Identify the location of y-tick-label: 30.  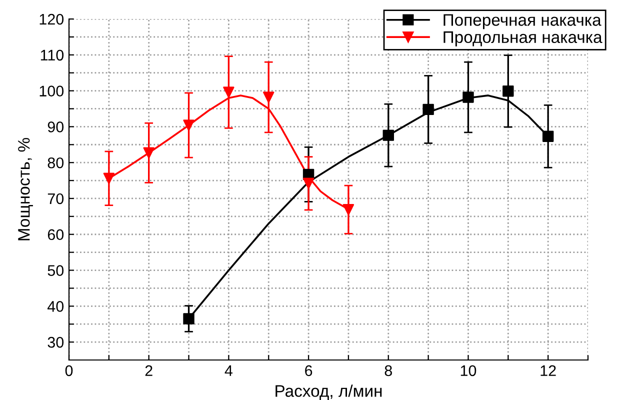
(56, 342).